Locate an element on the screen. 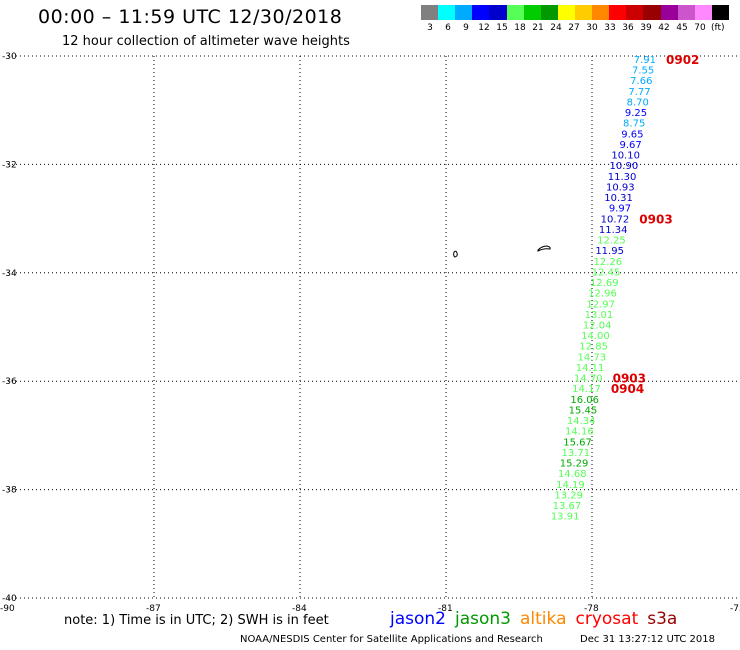 The width and height of the screenshot is (740, 650). map-title: 00:00 – 11:59 UTC 12/30/2018 is located at coordinates (190, 17).